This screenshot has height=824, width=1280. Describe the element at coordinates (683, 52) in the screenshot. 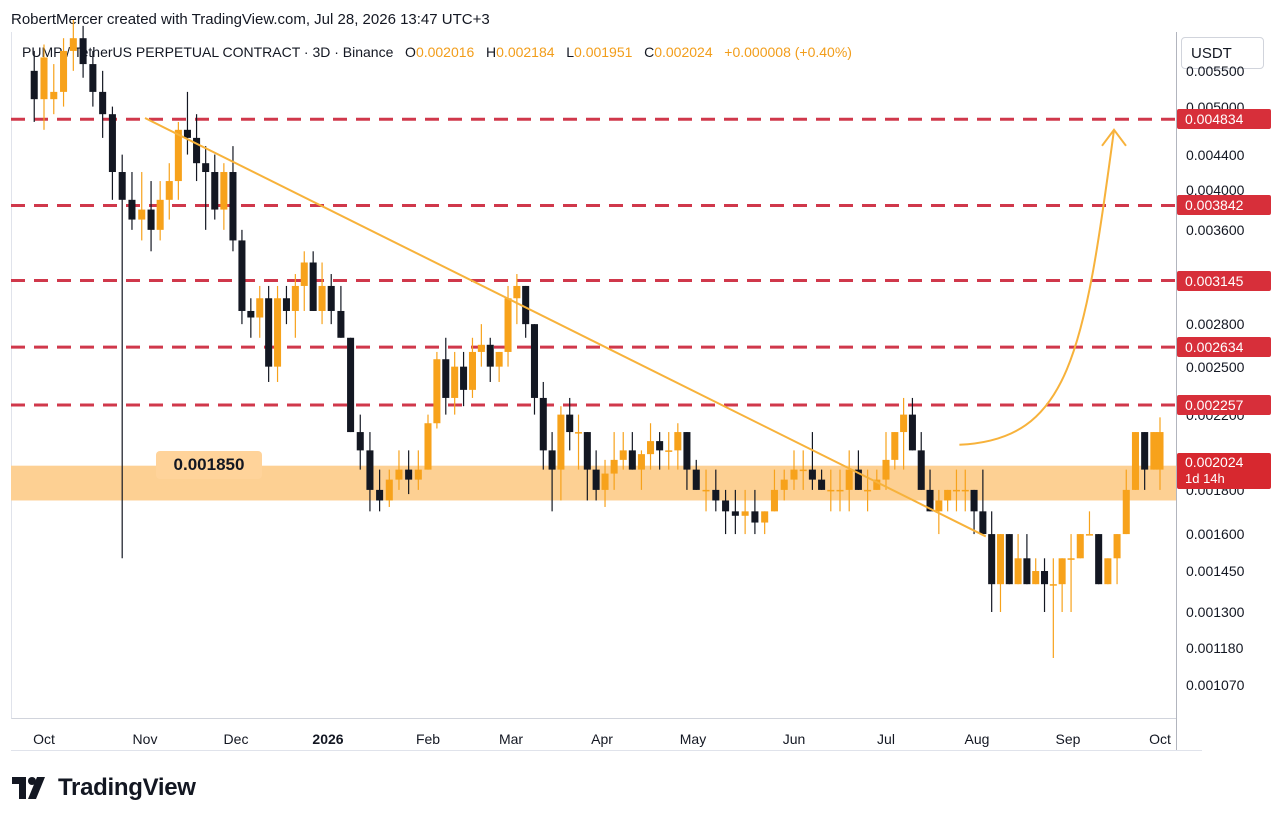

I see `close-value: 0.002024` at that location.